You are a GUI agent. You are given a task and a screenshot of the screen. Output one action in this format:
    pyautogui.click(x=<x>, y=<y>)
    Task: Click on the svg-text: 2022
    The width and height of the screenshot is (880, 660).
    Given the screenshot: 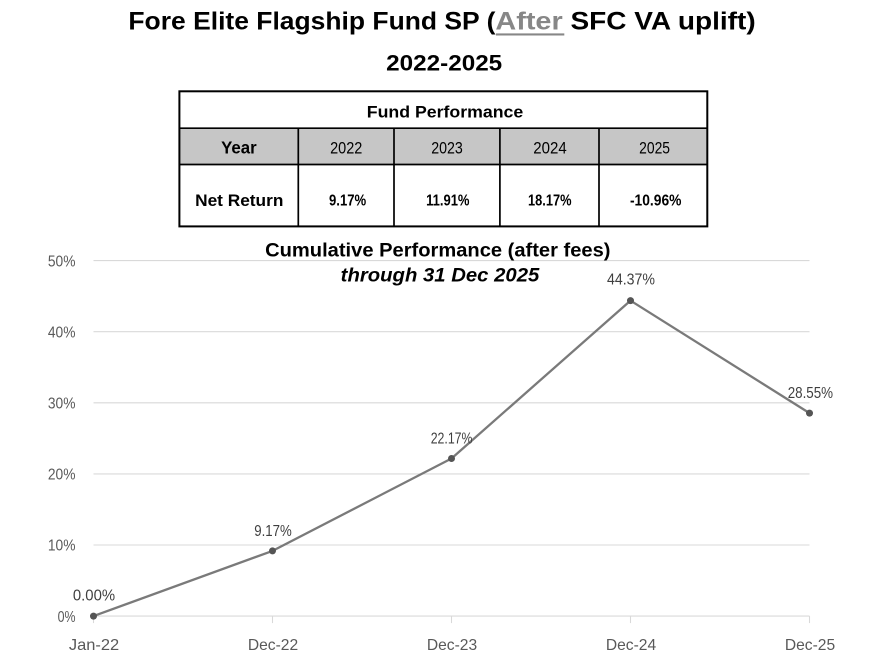 What is the action you would take?
    pyautogui.click(x=346, y=149)
    